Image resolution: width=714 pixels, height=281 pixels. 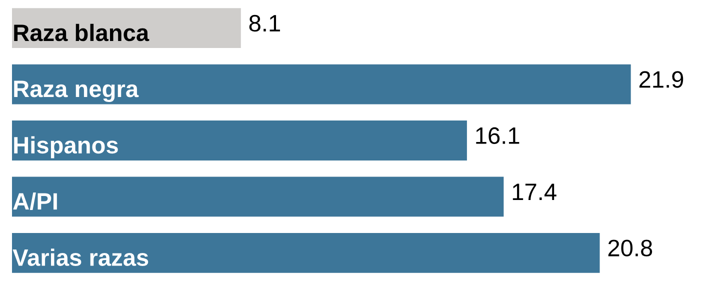 I want to click on y-tick-label: Varias razas, so click(x=80, y=257).